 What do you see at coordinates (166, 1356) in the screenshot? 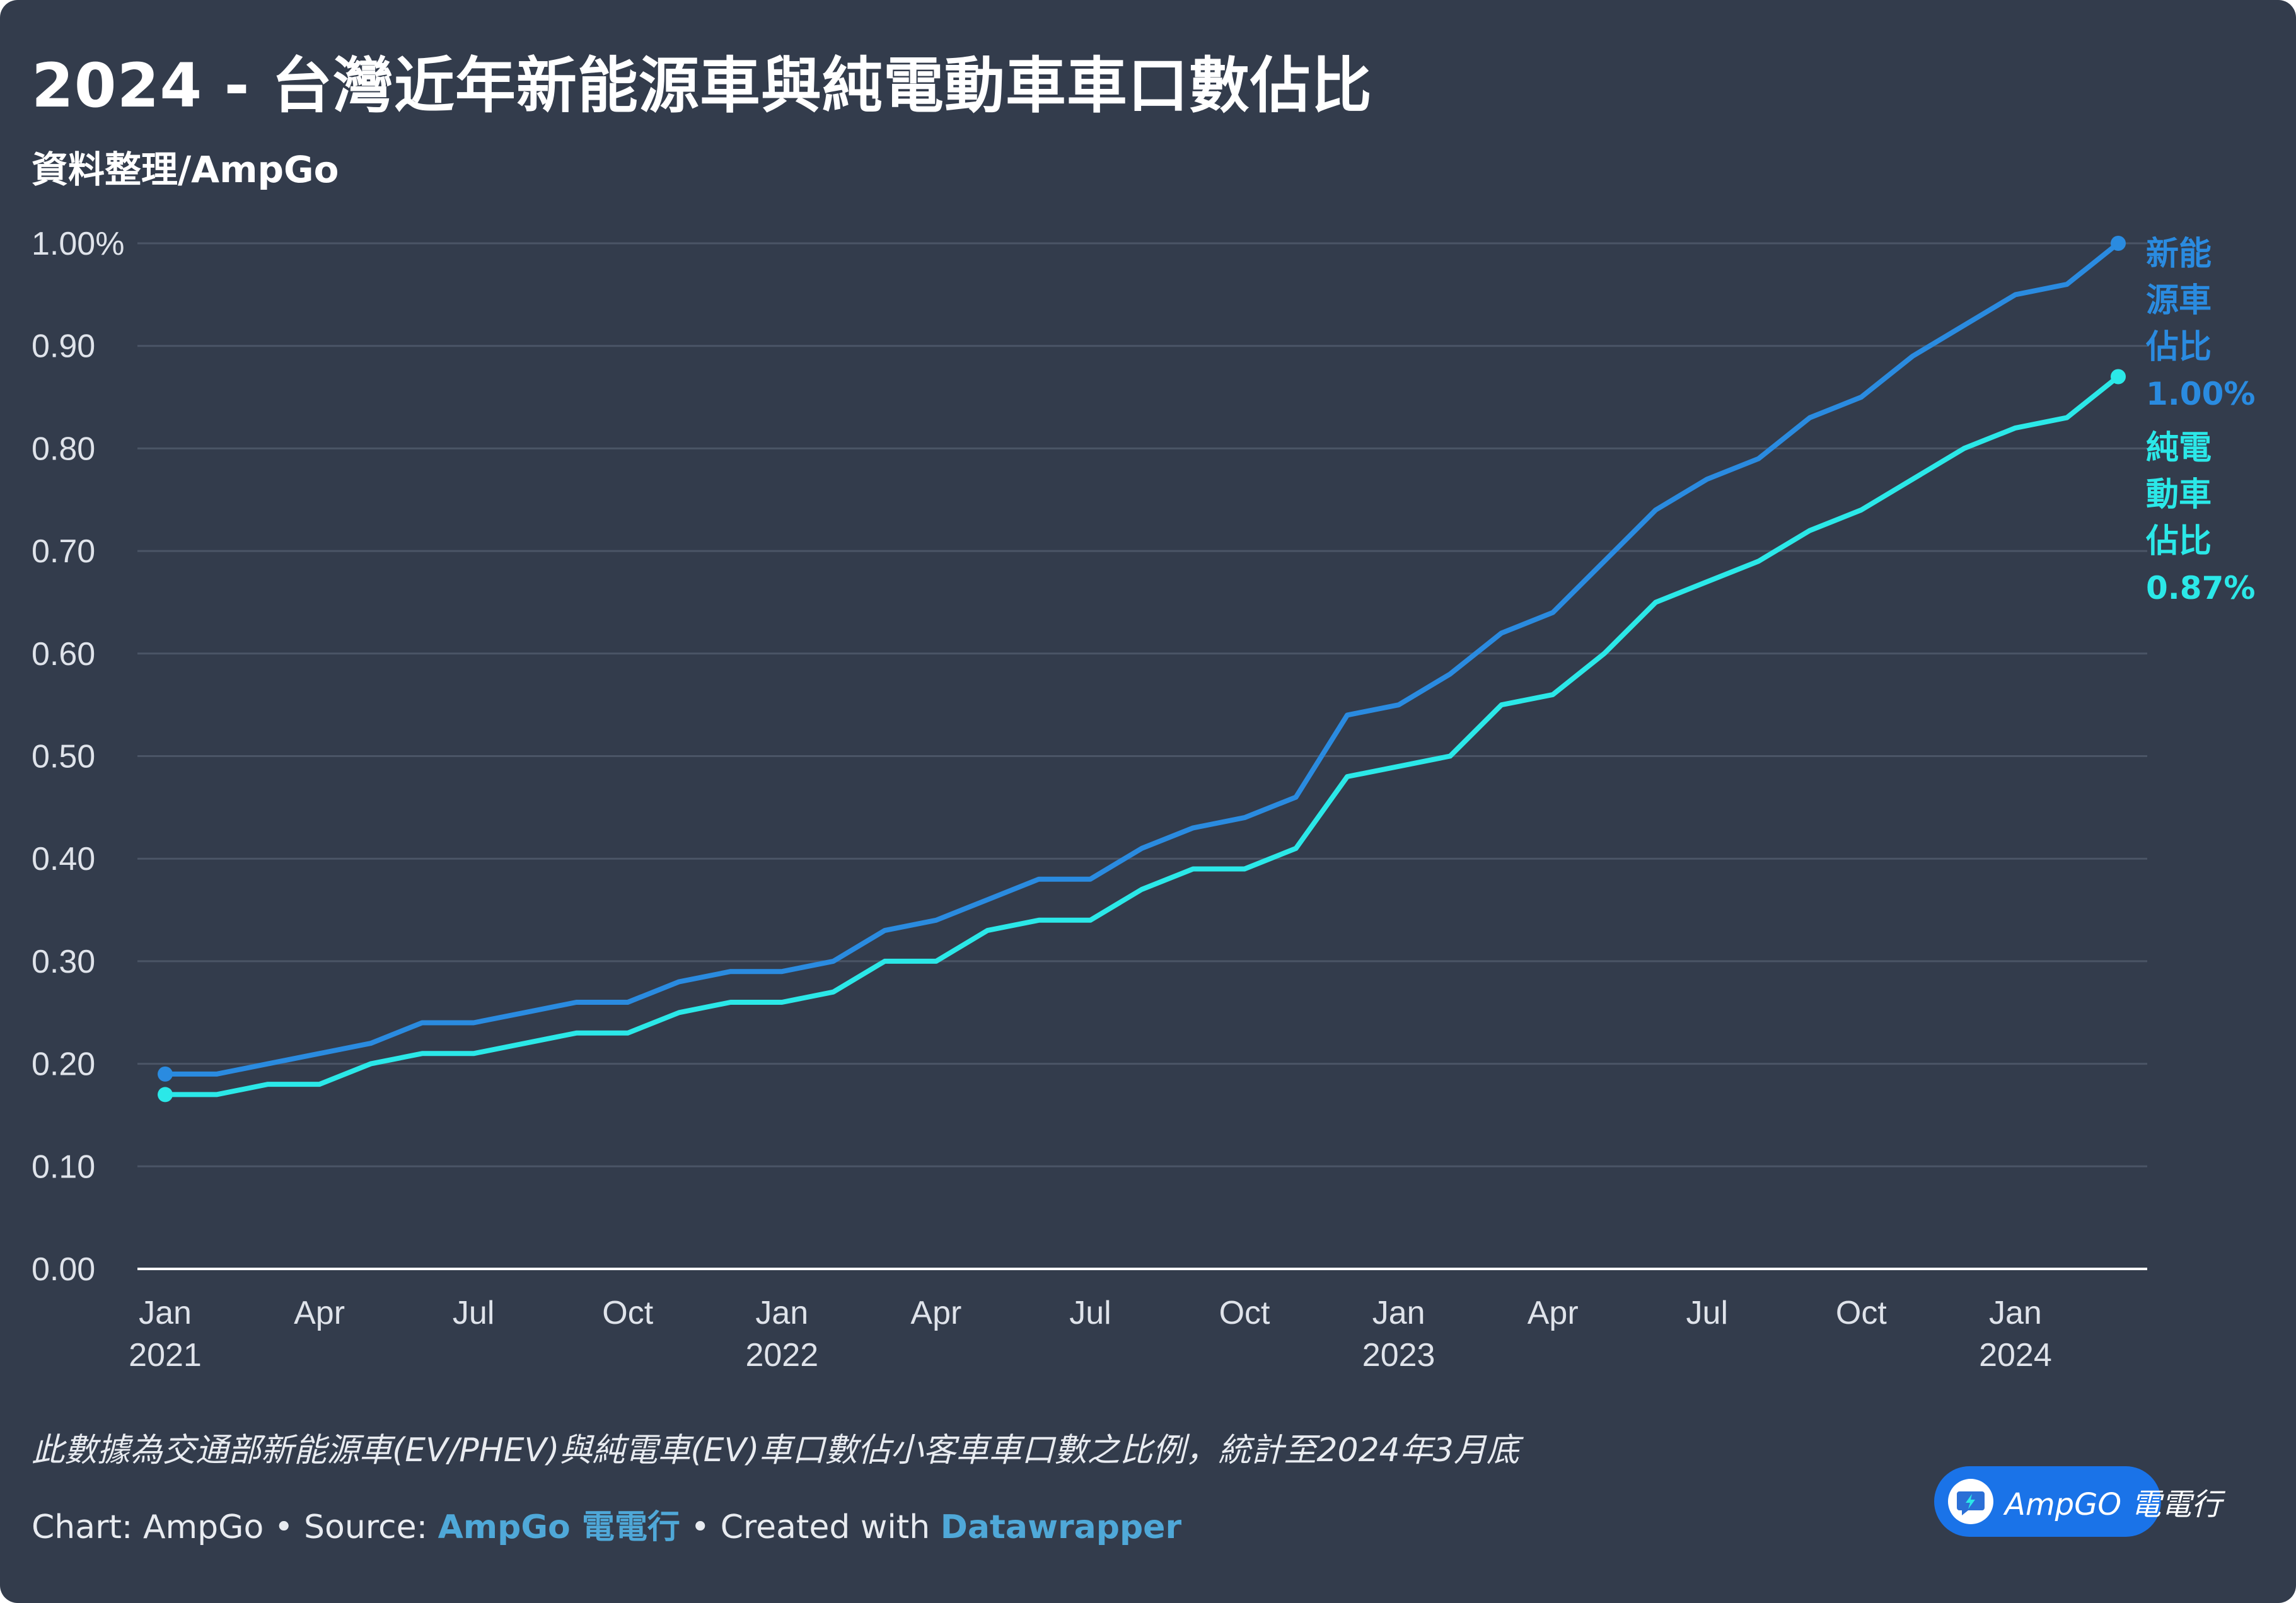
I see `x-tick-year: 2021` at bounding box center [166, 1356].